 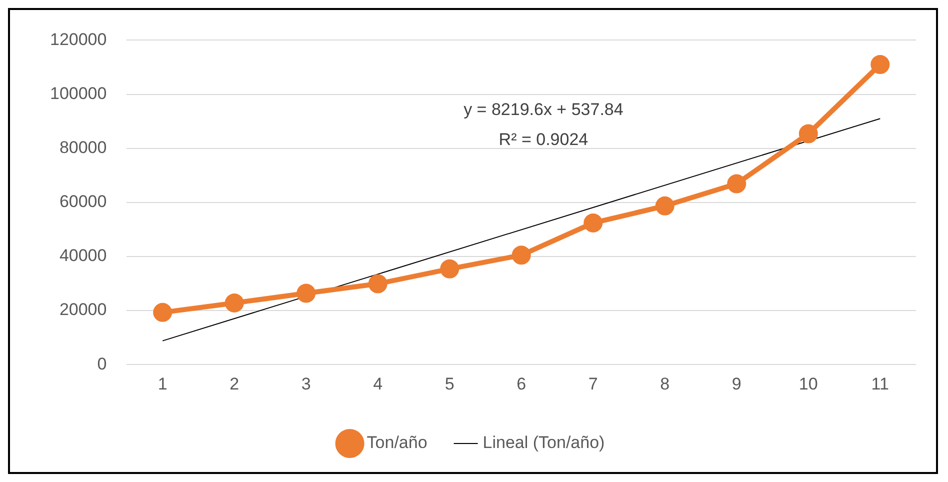 I want to click on y-tick-label: 60000, so click(x=83, y=202).